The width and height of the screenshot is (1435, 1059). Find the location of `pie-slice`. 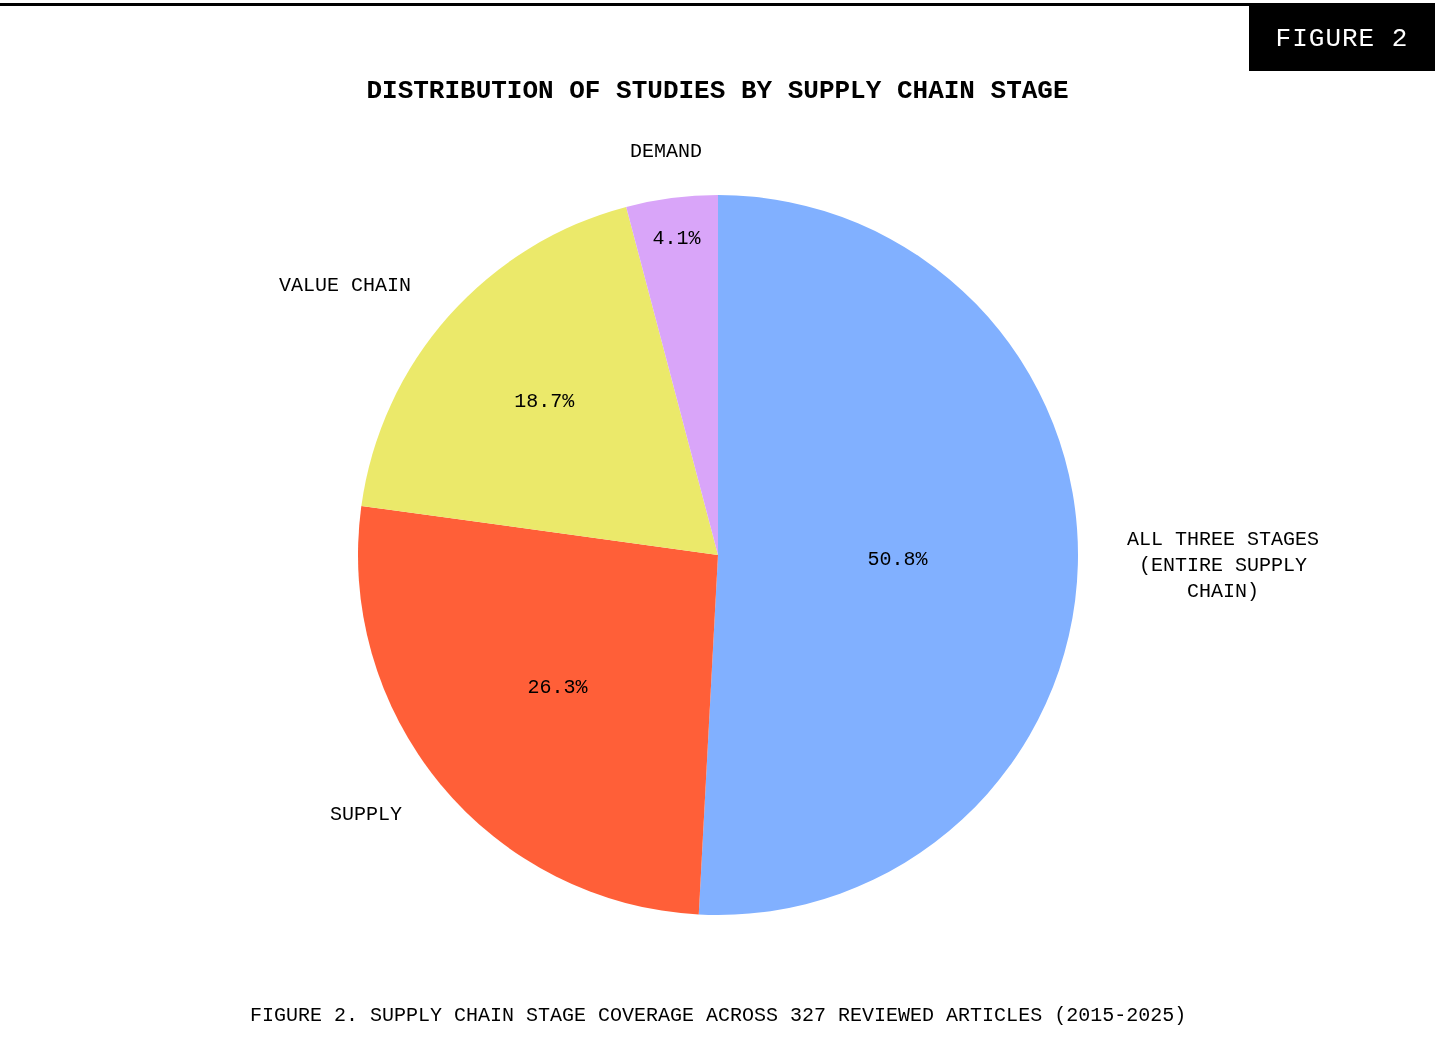

pie-slice is located at coordinates (672, 375).